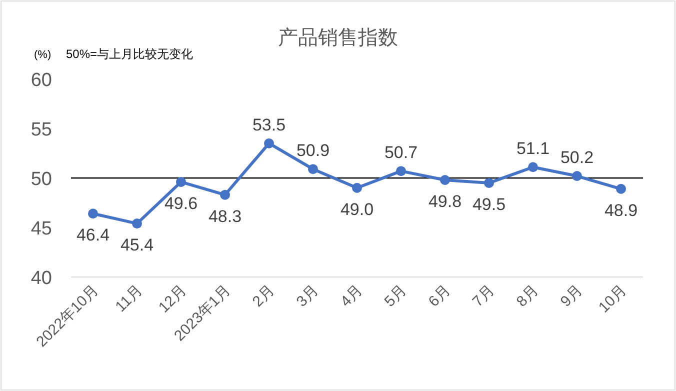 This screenshot has width=676, height=391. Describe the element at coordinates (489, 204) in the screenshot. I see `data-label: 49.5` at that location.